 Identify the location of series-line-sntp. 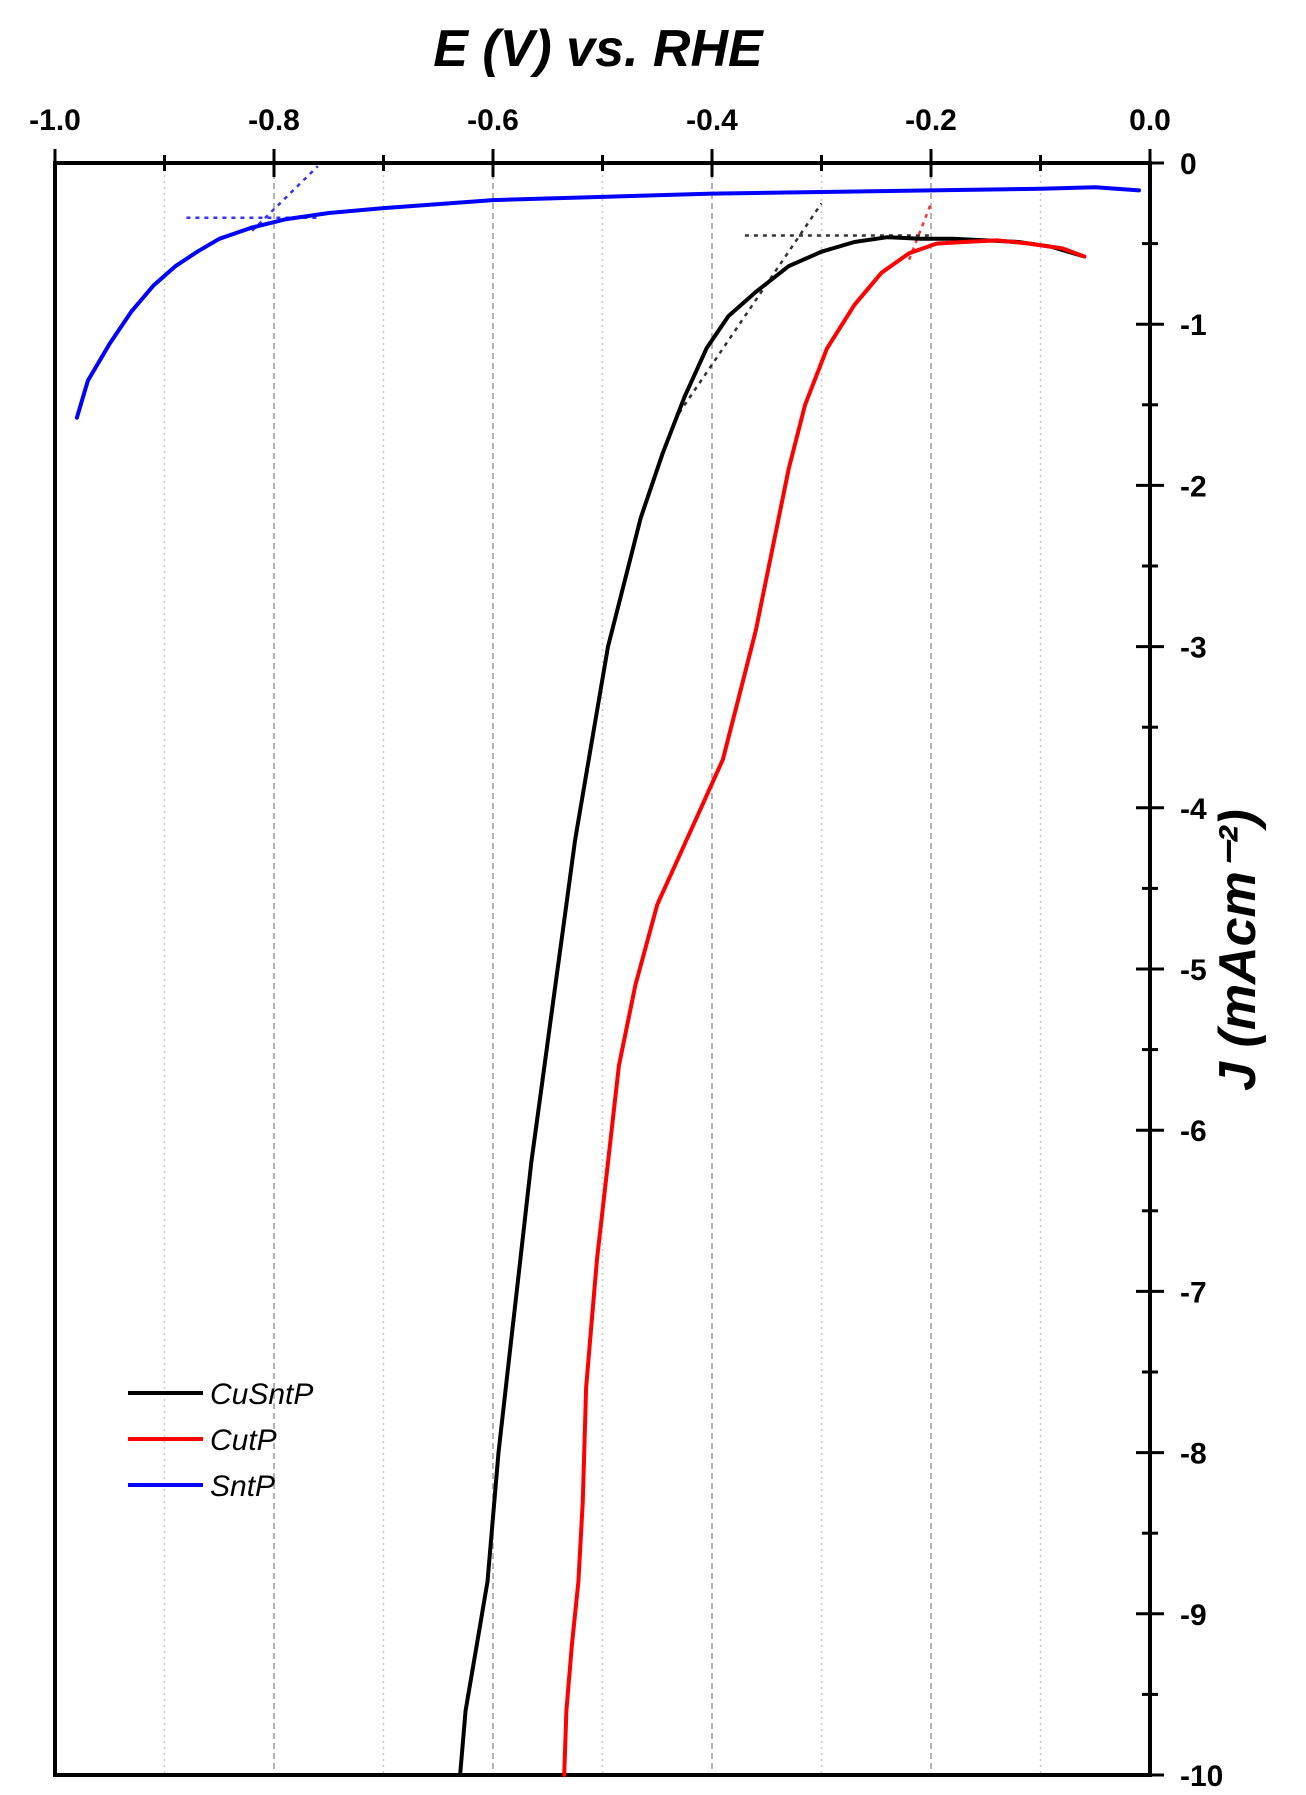
(607, 302).